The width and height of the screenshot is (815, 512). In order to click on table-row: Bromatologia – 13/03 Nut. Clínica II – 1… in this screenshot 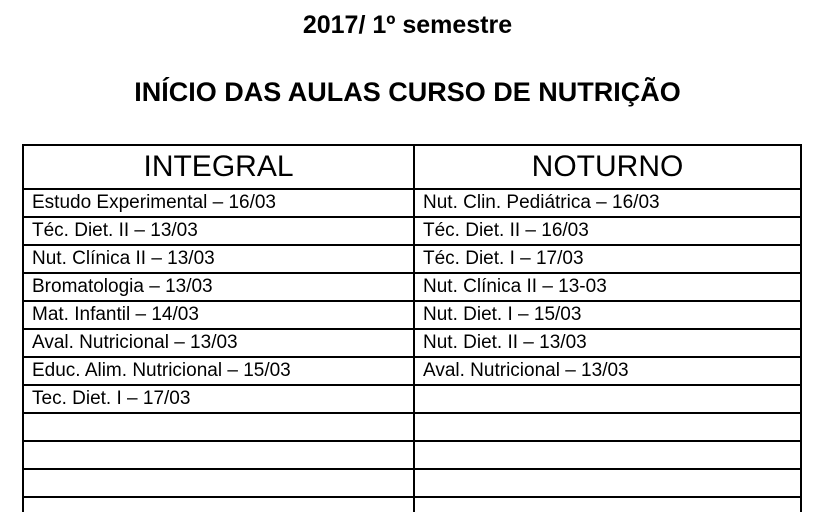, I will do `click(412, 287)`.